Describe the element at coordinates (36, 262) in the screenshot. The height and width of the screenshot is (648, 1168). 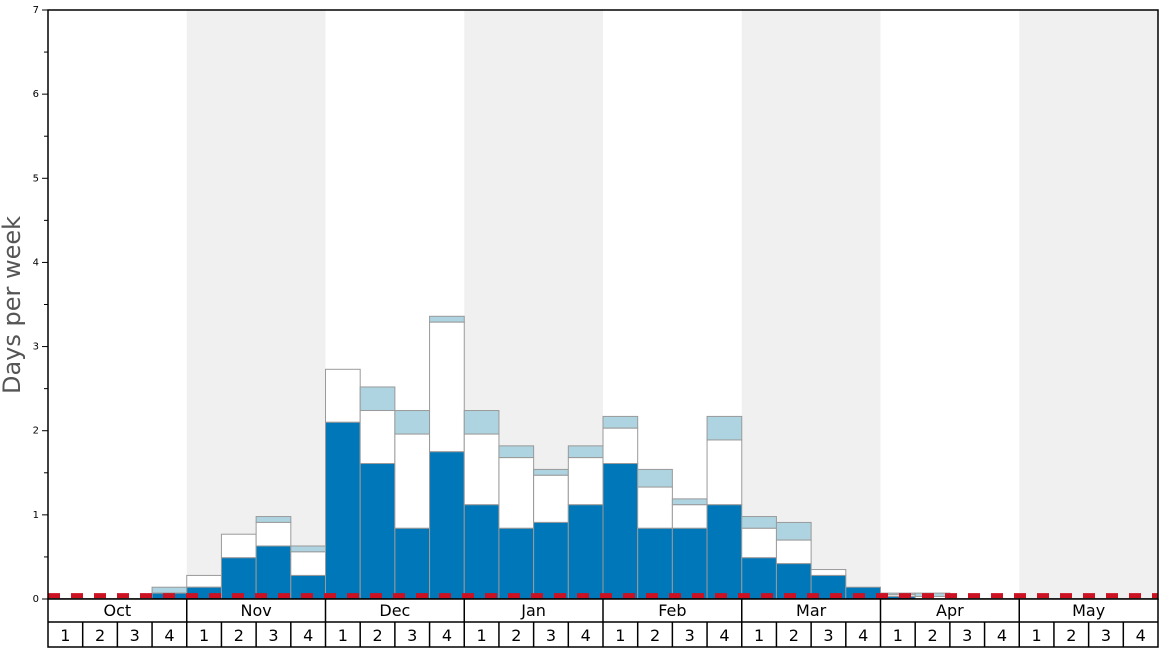
I see `y-tick-label: 4` at that location.